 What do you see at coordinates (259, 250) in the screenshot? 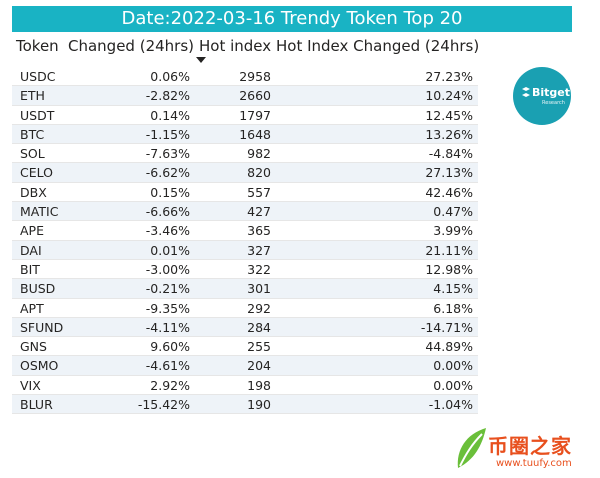
I see `cell-hot-index: 327` at bounding box center [259, 250].